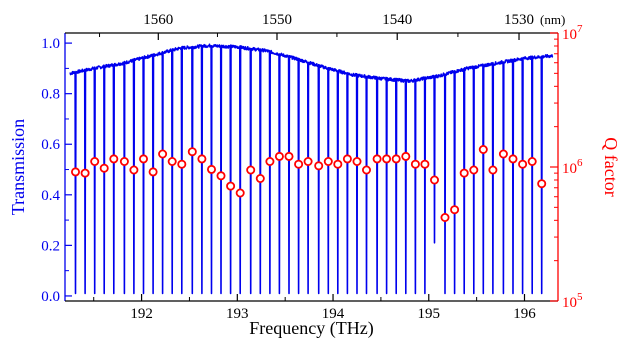 This screenshot has width=618, height=343. Describe the element at coordinates (50, 95) in the screenshot. I see `y-left-tick-label: 0.8` at that location.